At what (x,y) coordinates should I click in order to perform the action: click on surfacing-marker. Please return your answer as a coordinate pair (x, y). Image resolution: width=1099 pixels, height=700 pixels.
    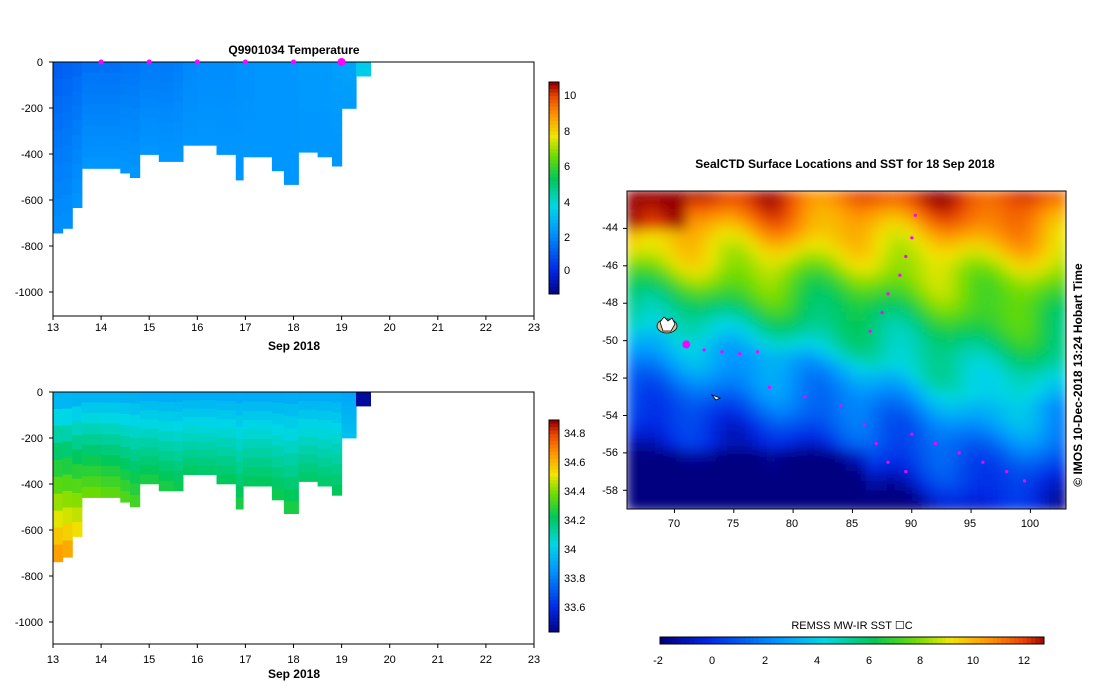
    Looking at the image, I should click on (197, 62).